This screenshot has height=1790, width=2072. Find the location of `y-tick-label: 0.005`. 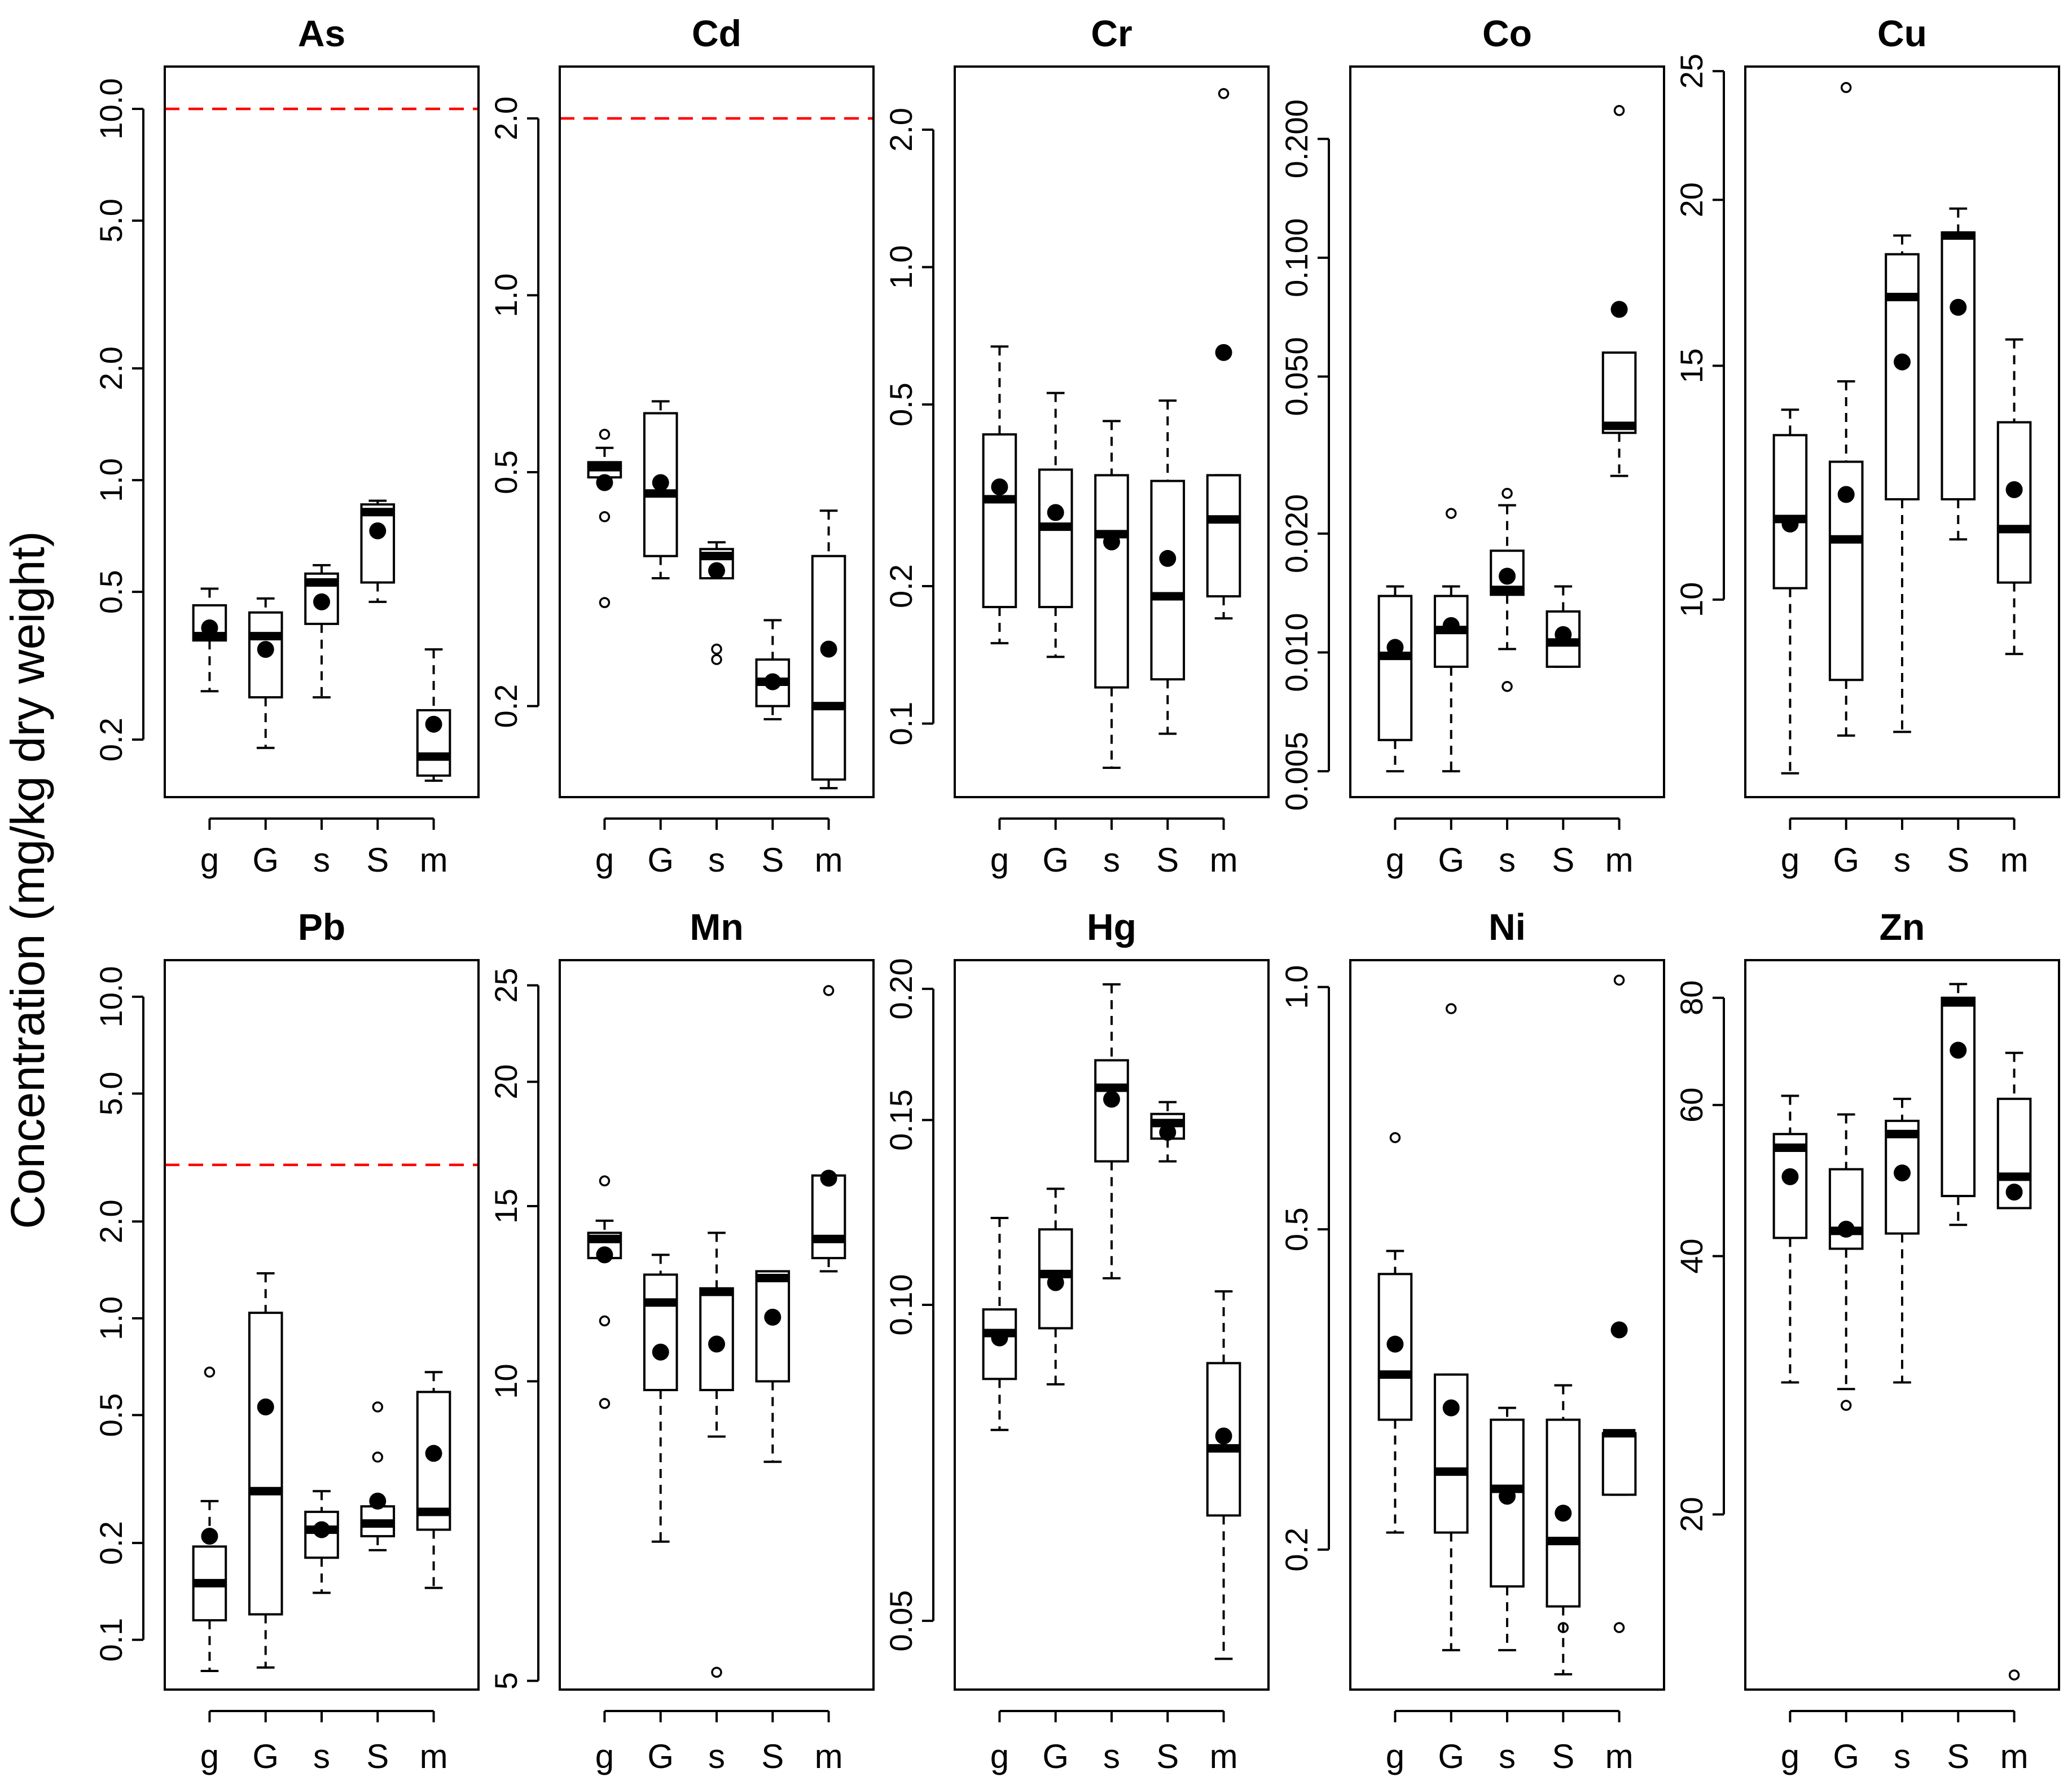

y-tick-label: 0.005 is located at coordinates (1296, 771).